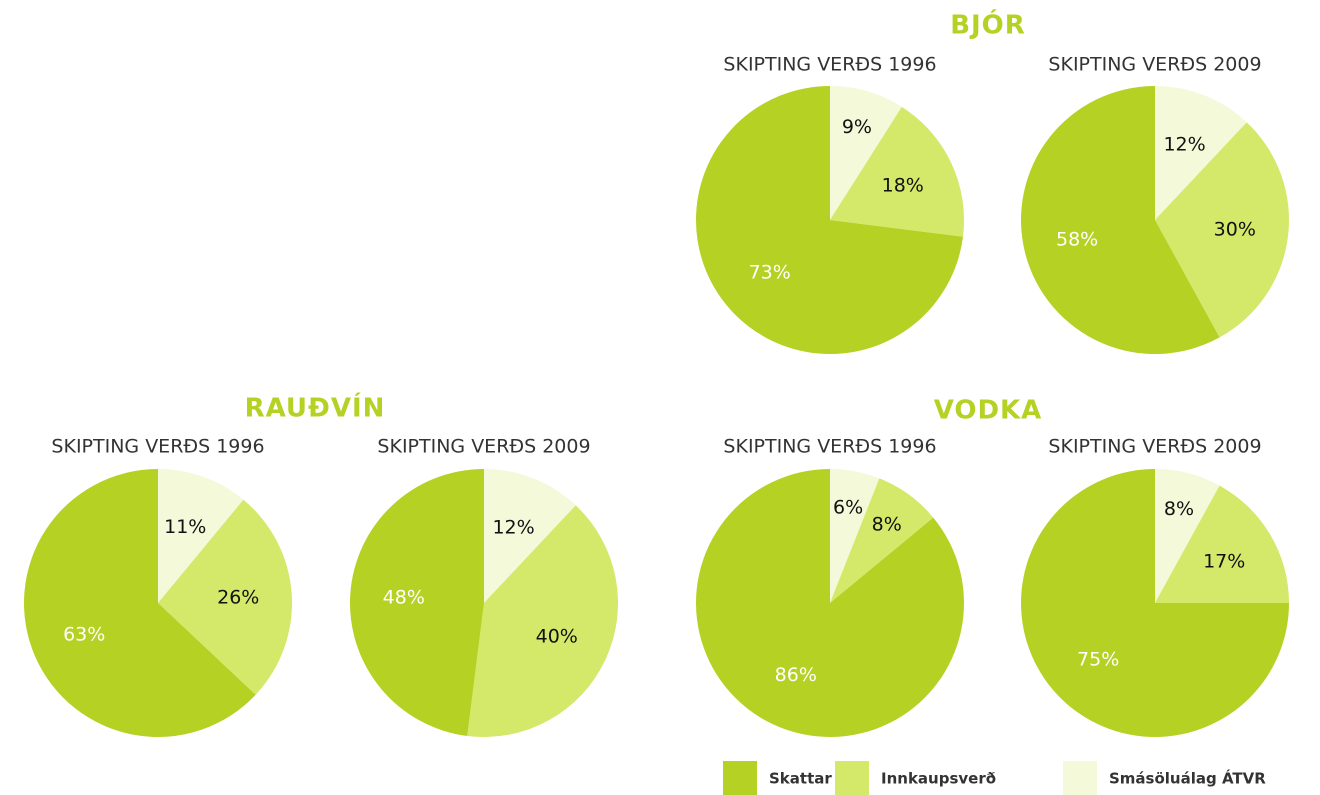 The height and width of the screenshot is (795, 1320). I want to click on data-label: 40%, so click(557, 637).